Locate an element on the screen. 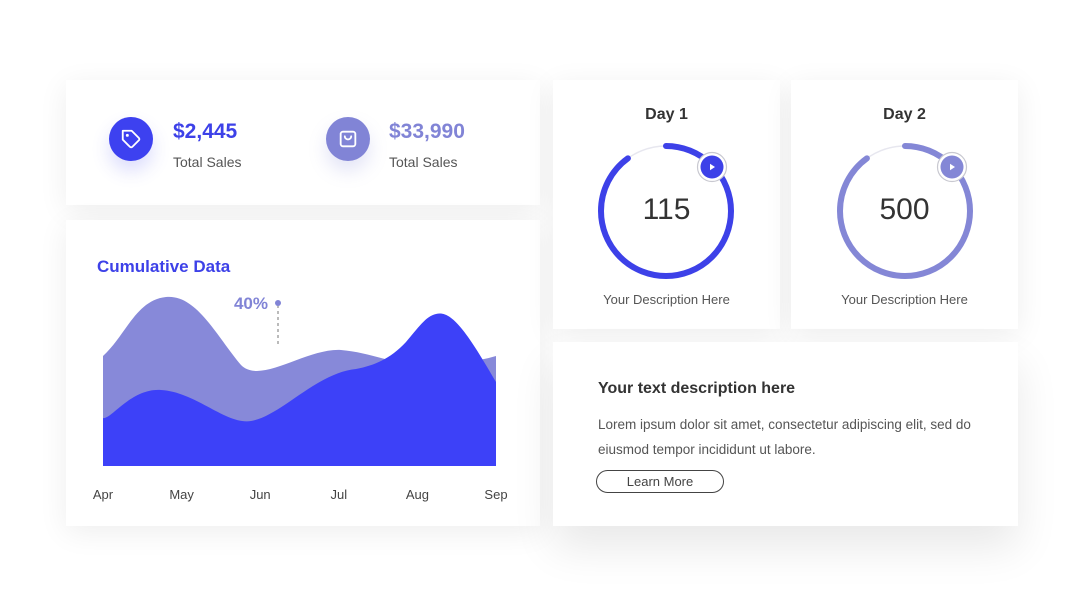  shopping-bag-icon is located at coordinates (348, 139).